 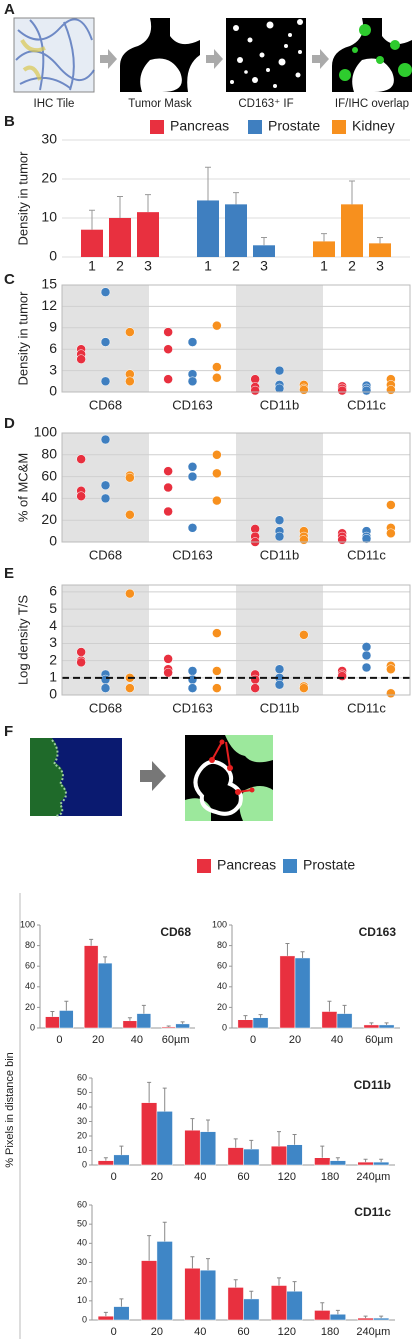 I want to click on y-axis-label: Density in tumor, so click(x=22, y=198).